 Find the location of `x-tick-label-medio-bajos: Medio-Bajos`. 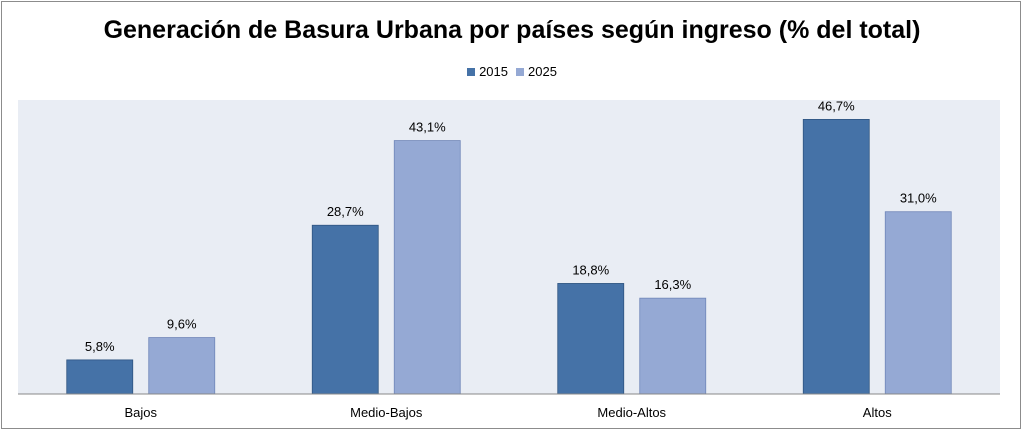

x-tick-label-medio-bajos: Medio-Bajos is located at coordinates (386, 412).